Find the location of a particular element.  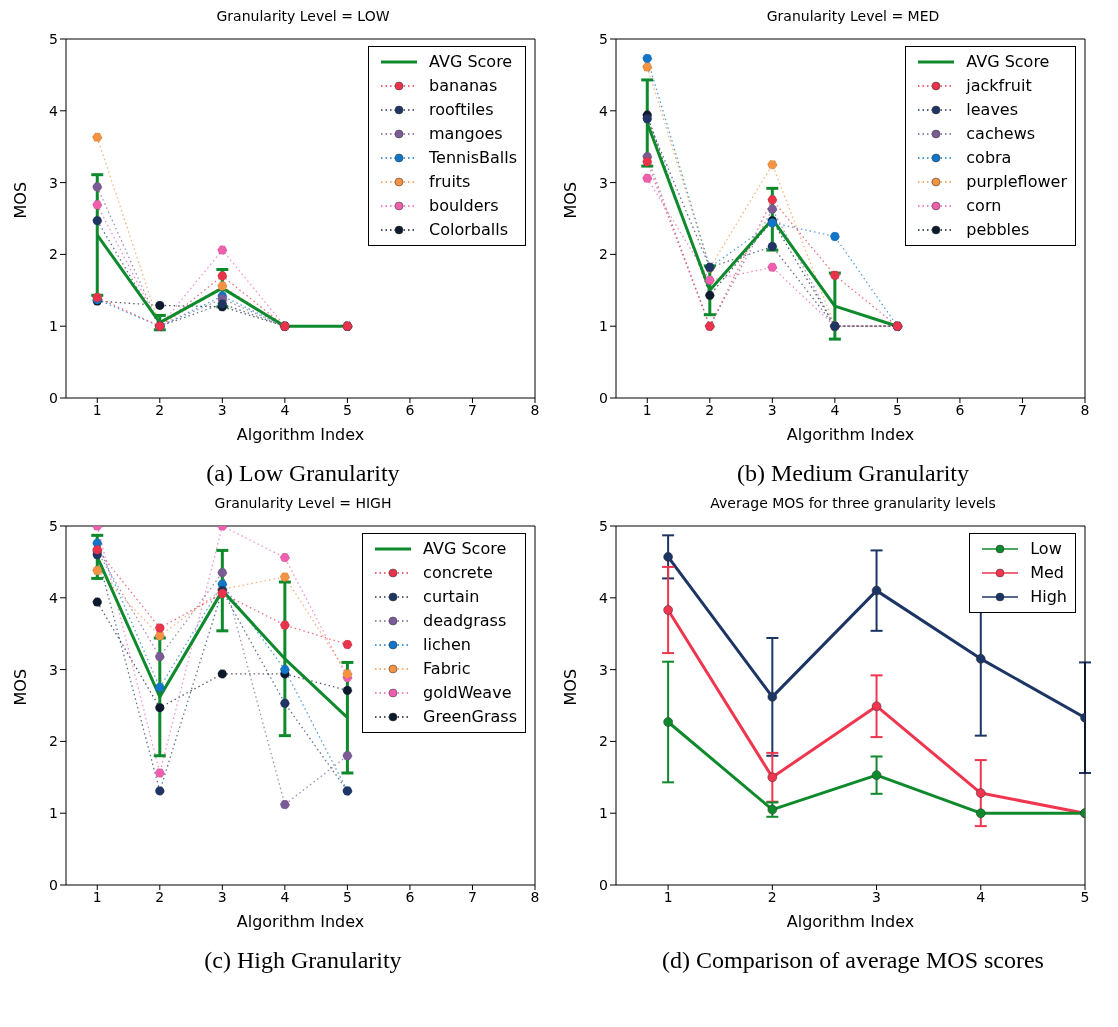

legend-label: lichen is located at coordinates (447, 645).